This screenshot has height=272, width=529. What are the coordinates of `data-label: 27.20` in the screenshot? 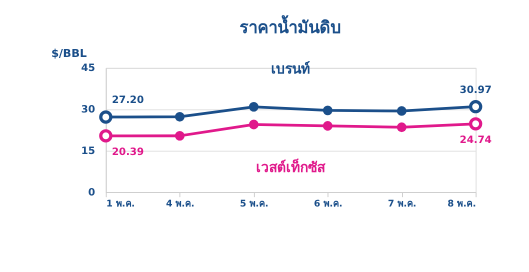 It's located at (128, 100).